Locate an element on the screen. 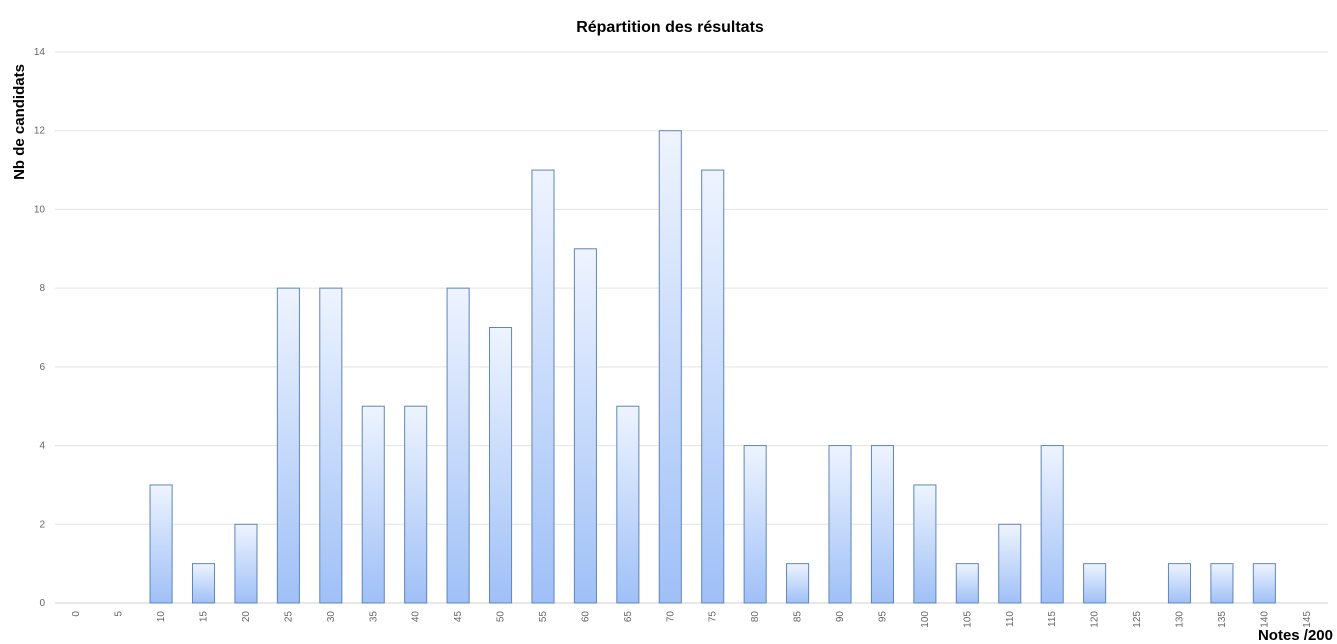  x-tick-label: 140 is located at coordinates (1264, 619).